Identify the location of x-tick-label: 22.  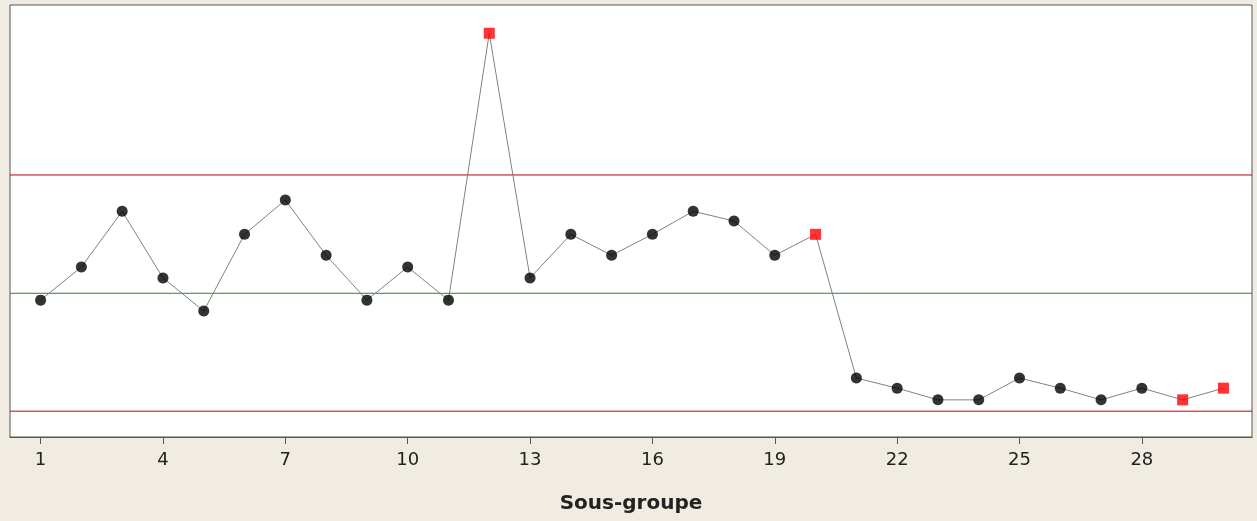
(897, 458).